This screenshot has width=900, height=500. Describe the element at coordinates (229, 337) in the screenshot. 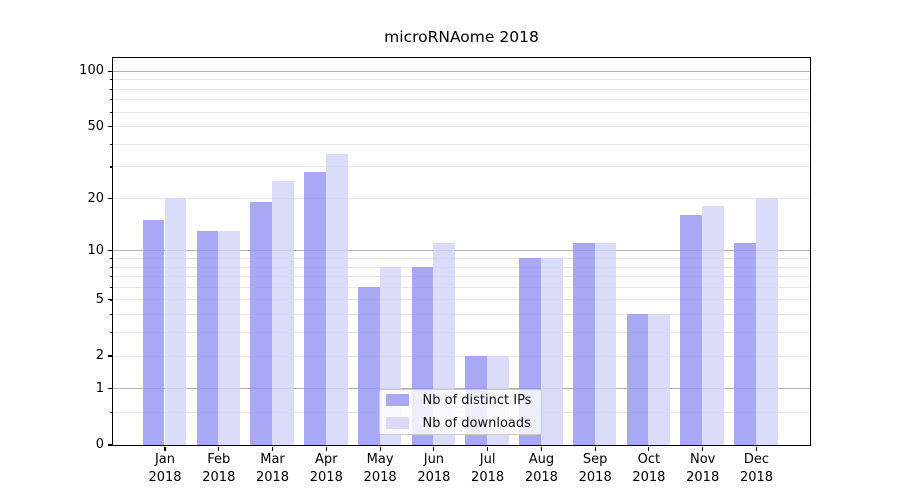

I see `bar-feb-downloads` at that location.